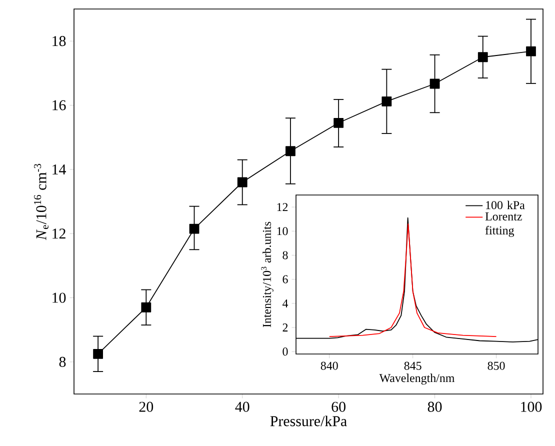  I want to click on y-tick-label: 6, so click(285, 279).